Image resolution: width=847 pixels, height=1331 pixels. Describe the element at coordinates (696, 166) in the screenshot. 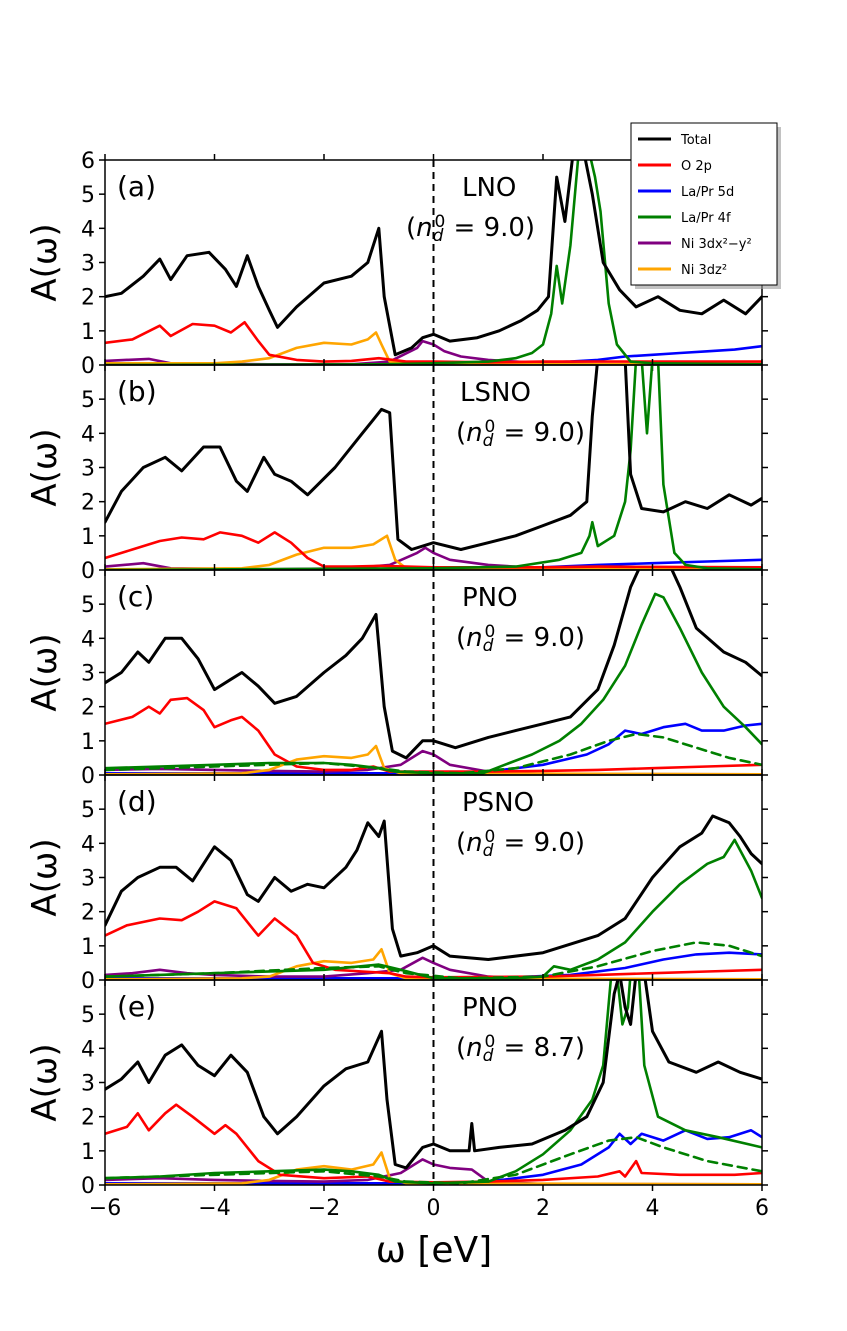

I see `legend-label-o2p: O 2p` at that location.